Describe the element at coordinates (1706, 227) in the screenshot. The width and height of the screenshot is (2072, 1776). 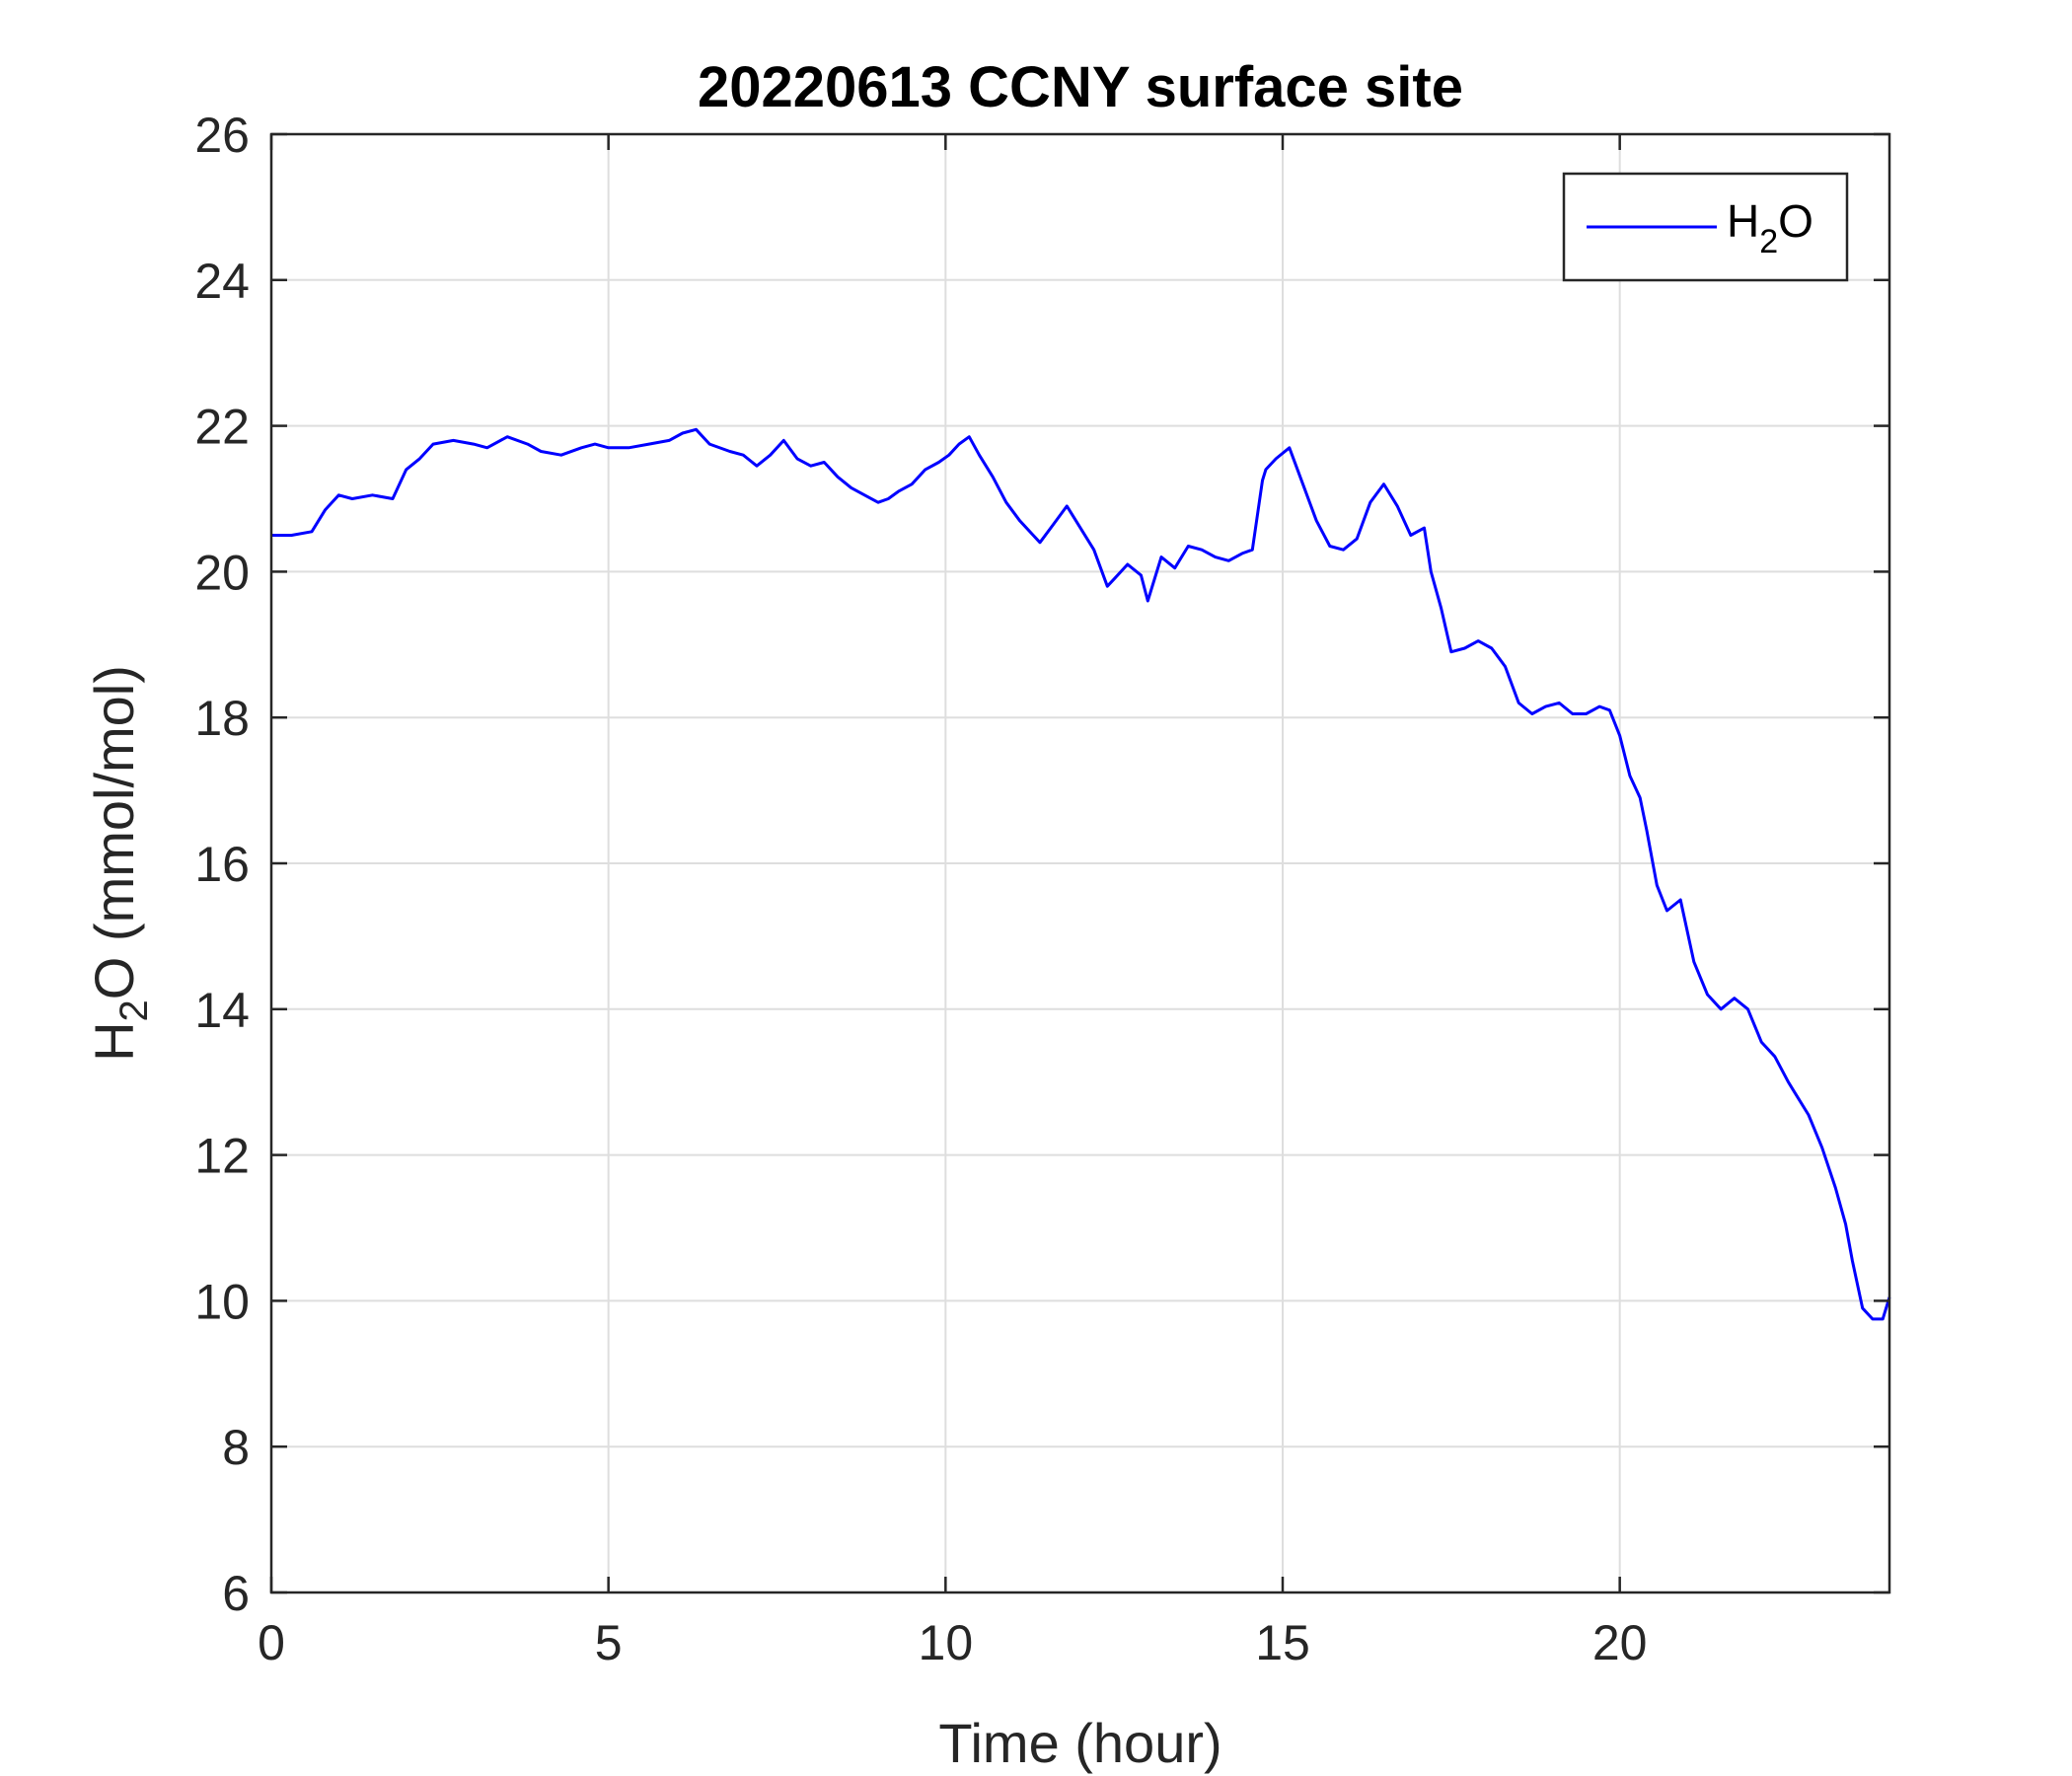
I see `legend: H2O` at that location.